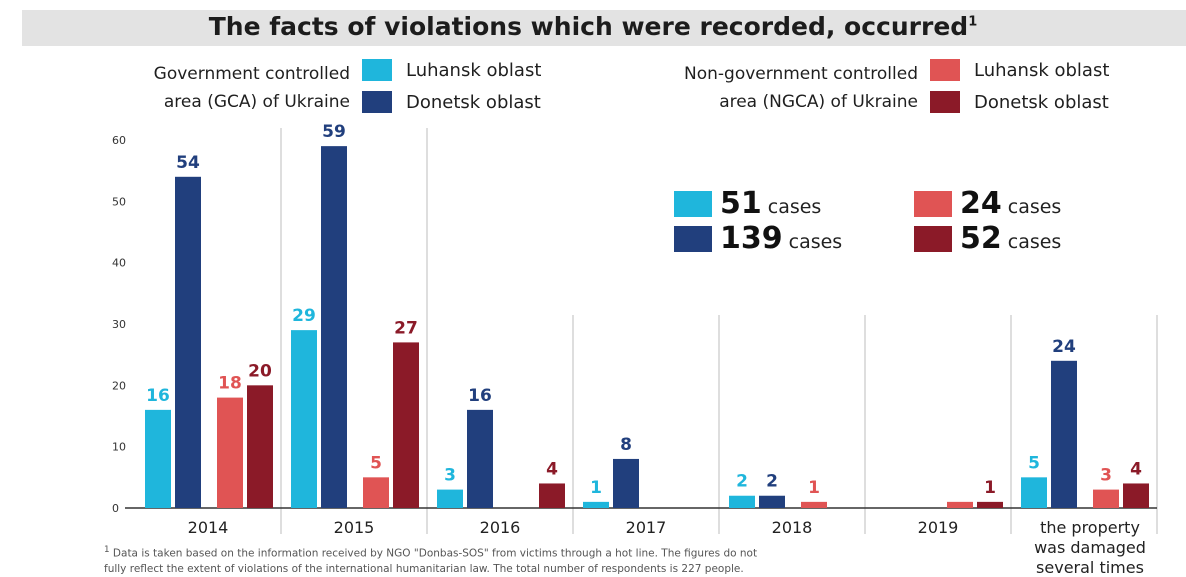 This screenshot has width=1186, height=577. I want to click on totals-unit-gca-donetsk: cases, so click(815, 242).